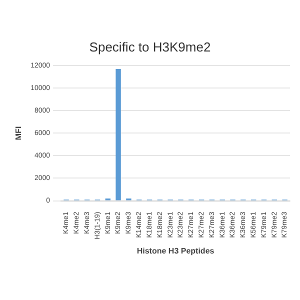 This screenshot has width=300, height=300. Describe the element at coordinates (150, 46) in the screenshot. I see `chart-title: Specific to H3K9me2` at that location.